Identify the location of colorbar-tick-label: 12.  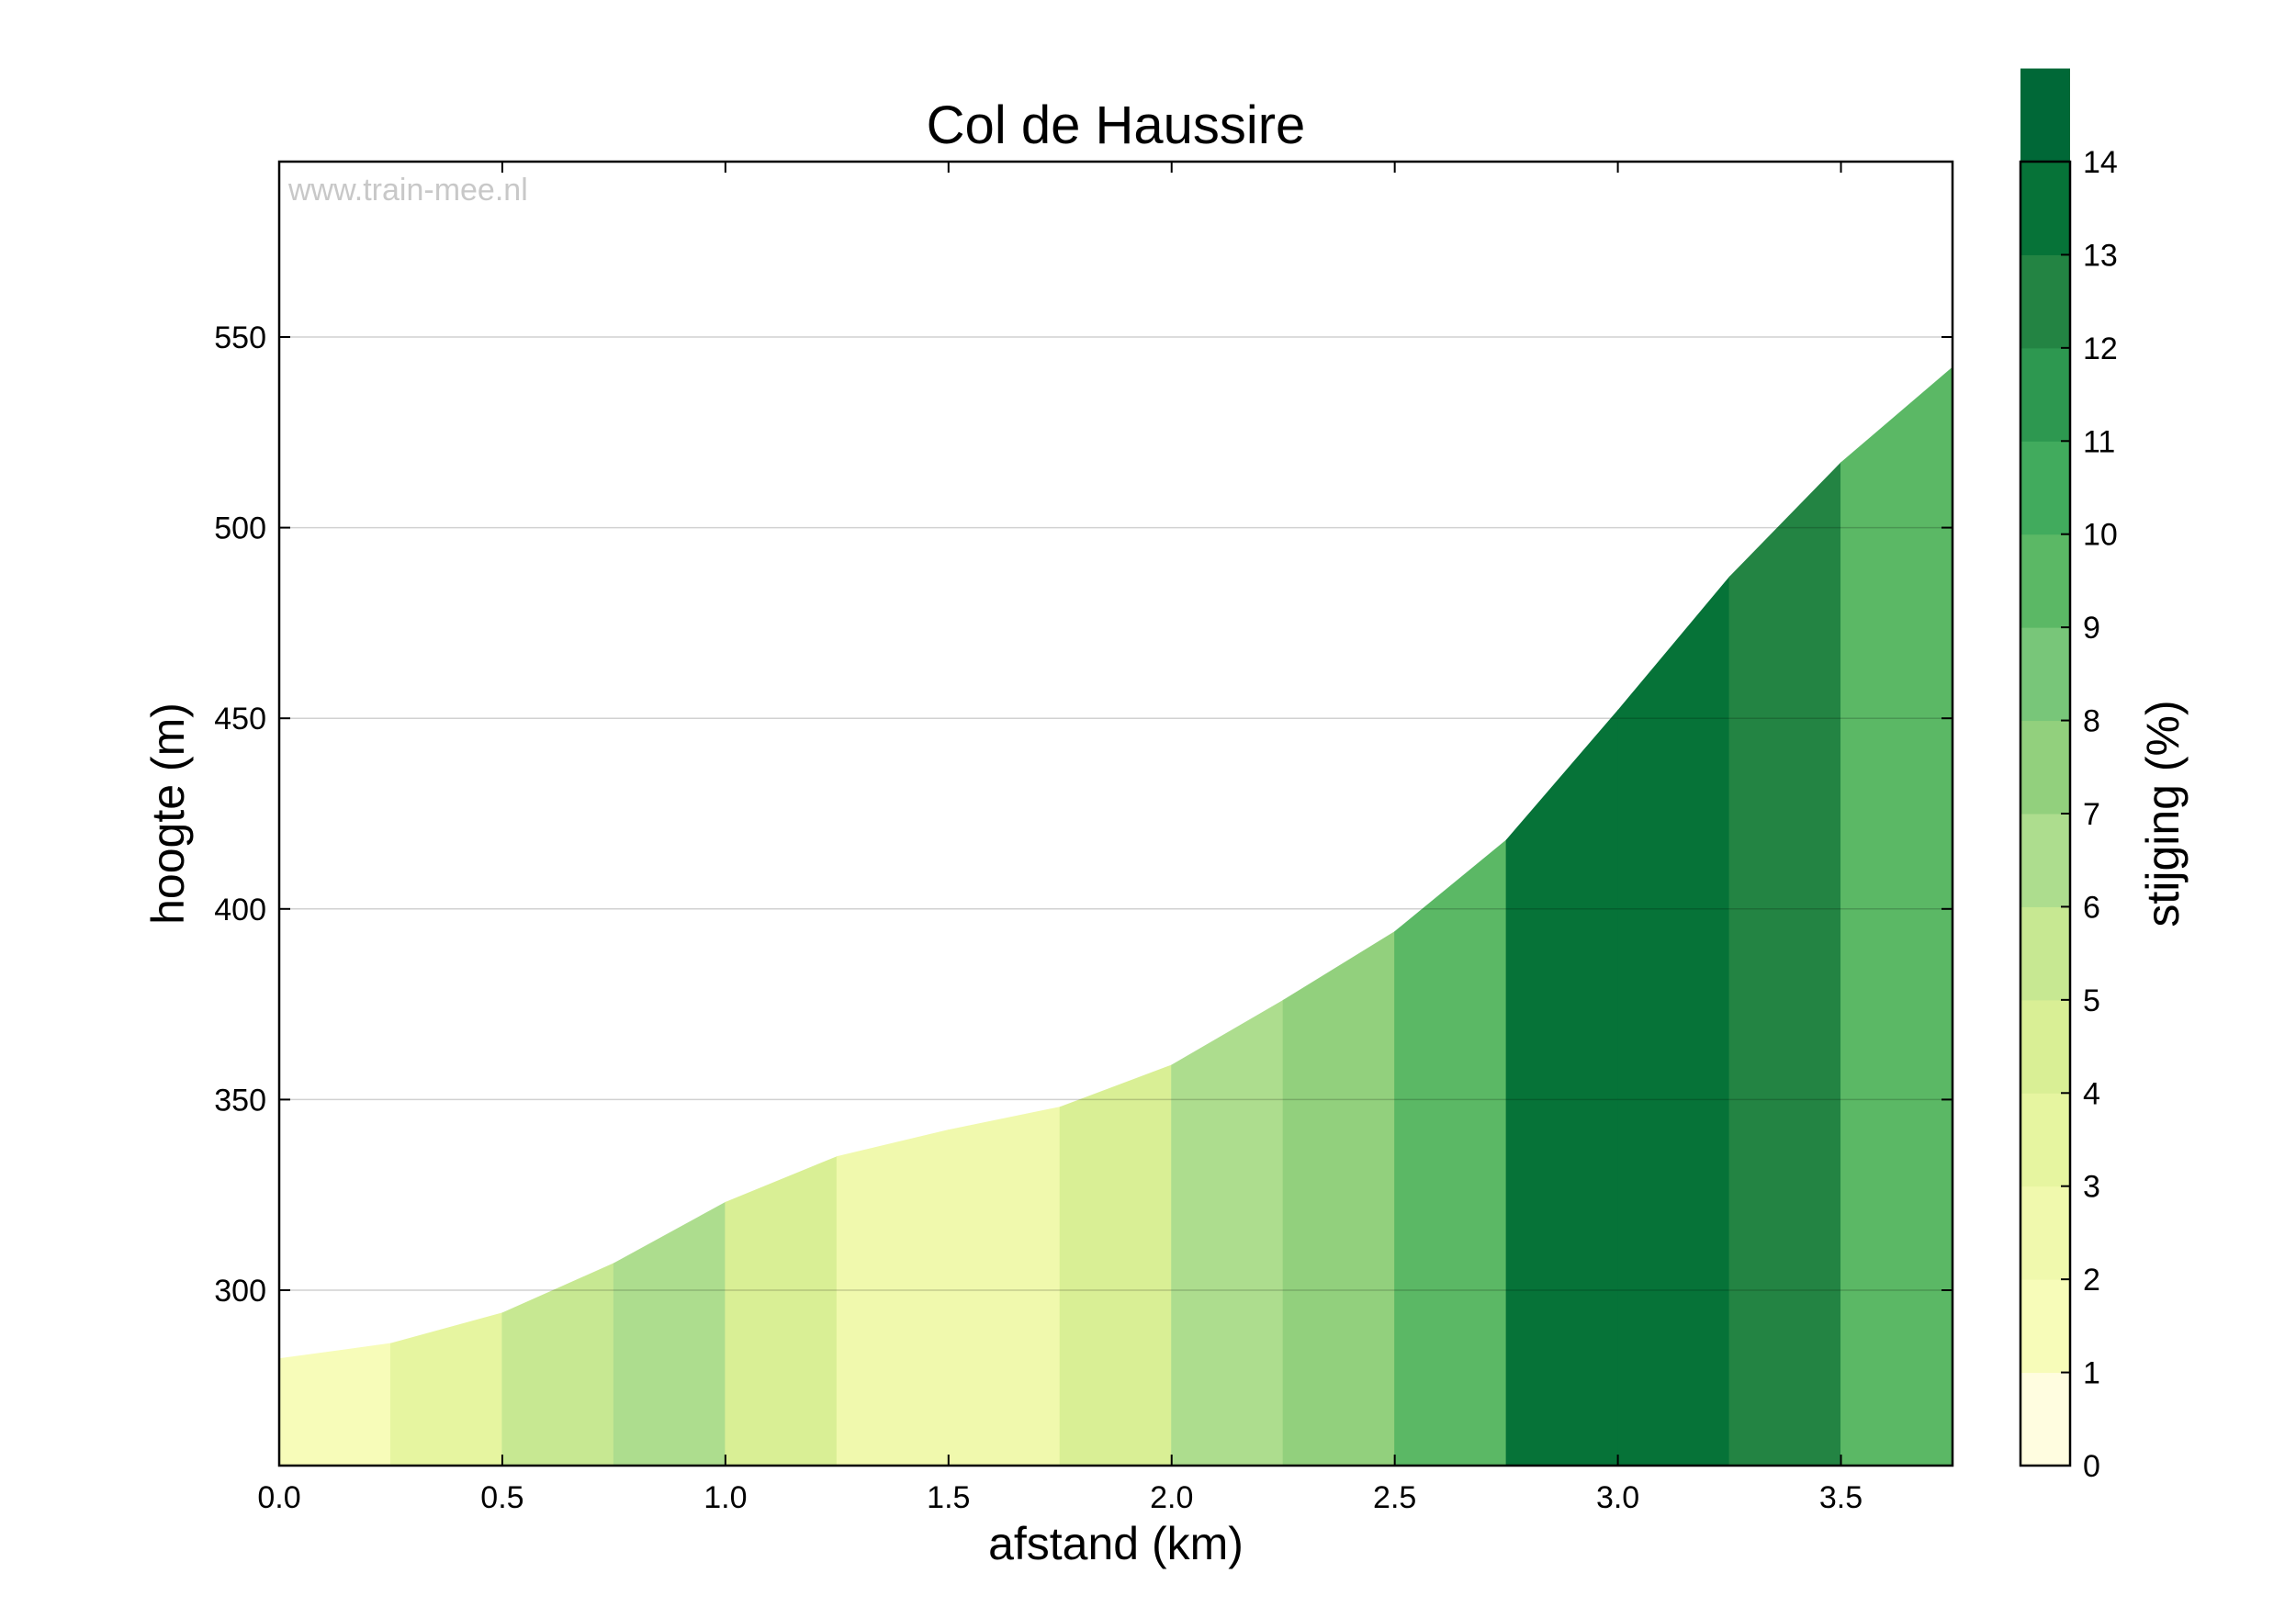
(2100, 349).